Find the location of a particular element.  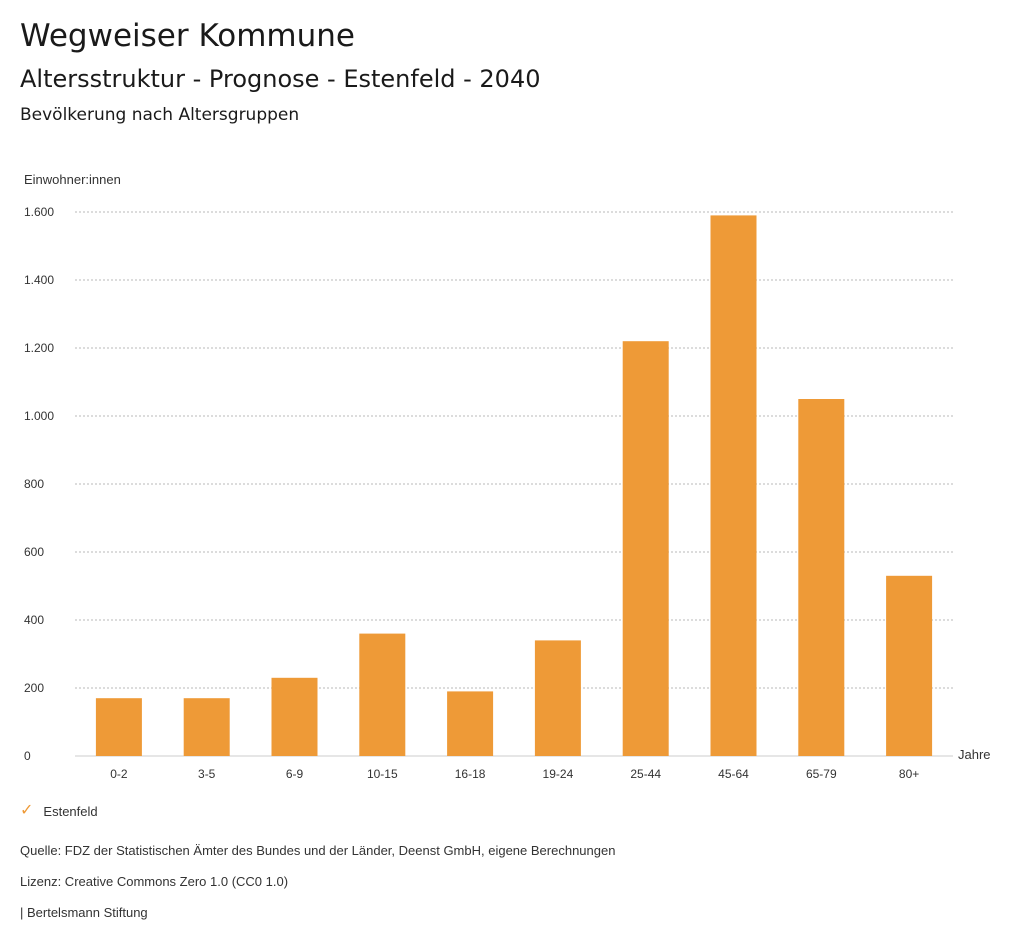

x-tick-label: 3-5 is located at coordinates (207, 774).